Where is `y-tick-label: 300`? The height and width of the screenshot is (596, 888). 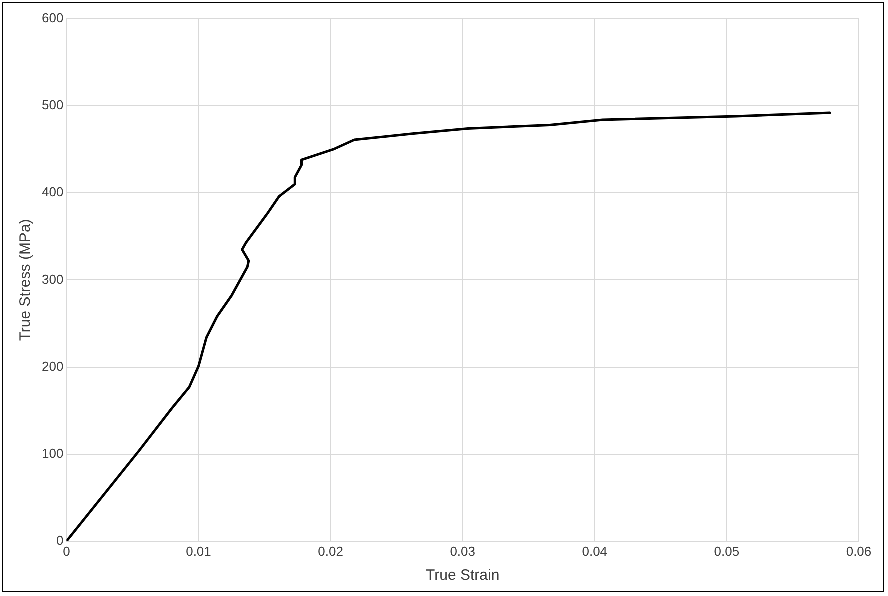 y-tick-label: 300 is located at coordinates (53, 279).